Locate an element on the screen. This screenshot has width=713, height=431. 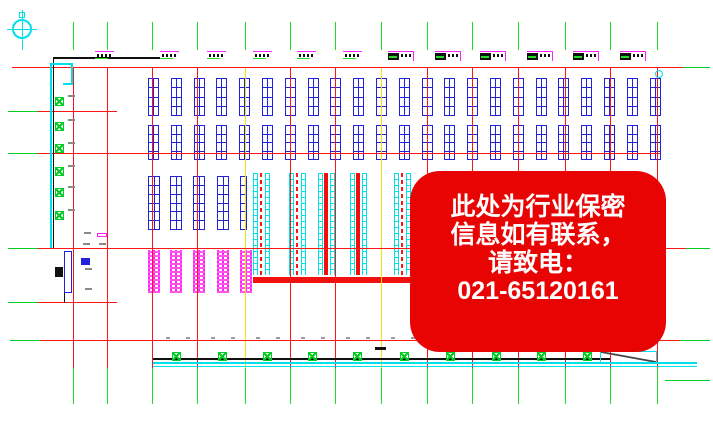
grid-line-v-bottom is located at coordinates (335, 386).